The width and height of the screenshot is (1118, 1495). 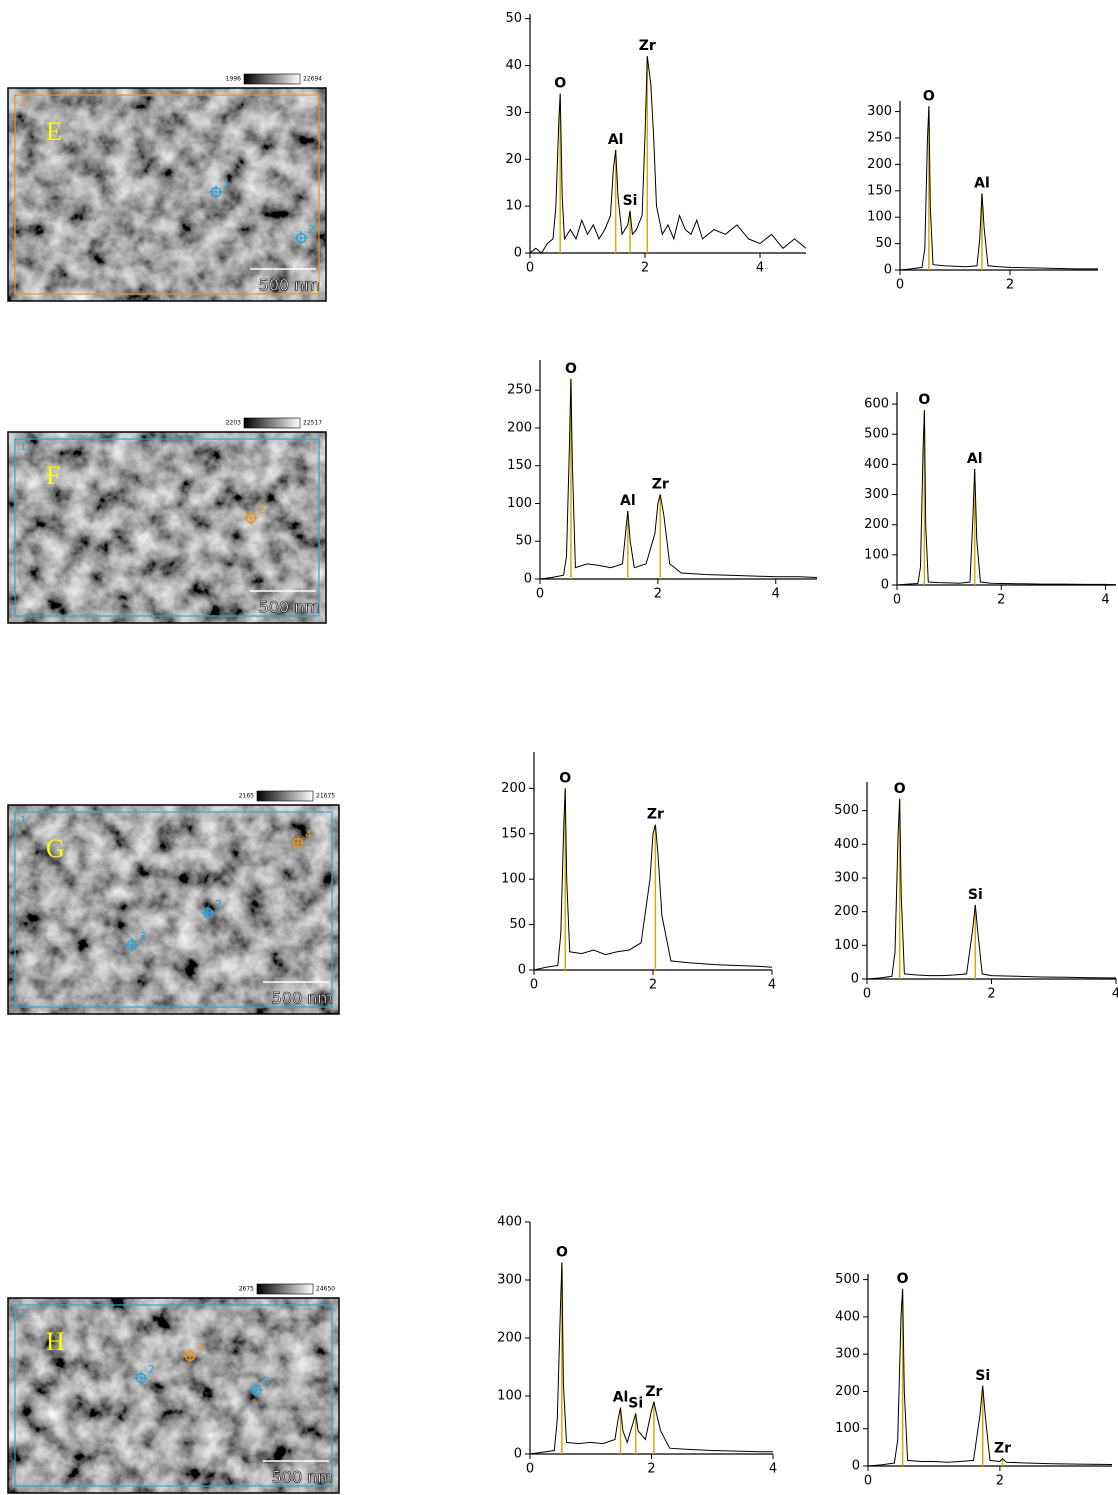 I want to click on roi-frame, so click(x=167, y=194).